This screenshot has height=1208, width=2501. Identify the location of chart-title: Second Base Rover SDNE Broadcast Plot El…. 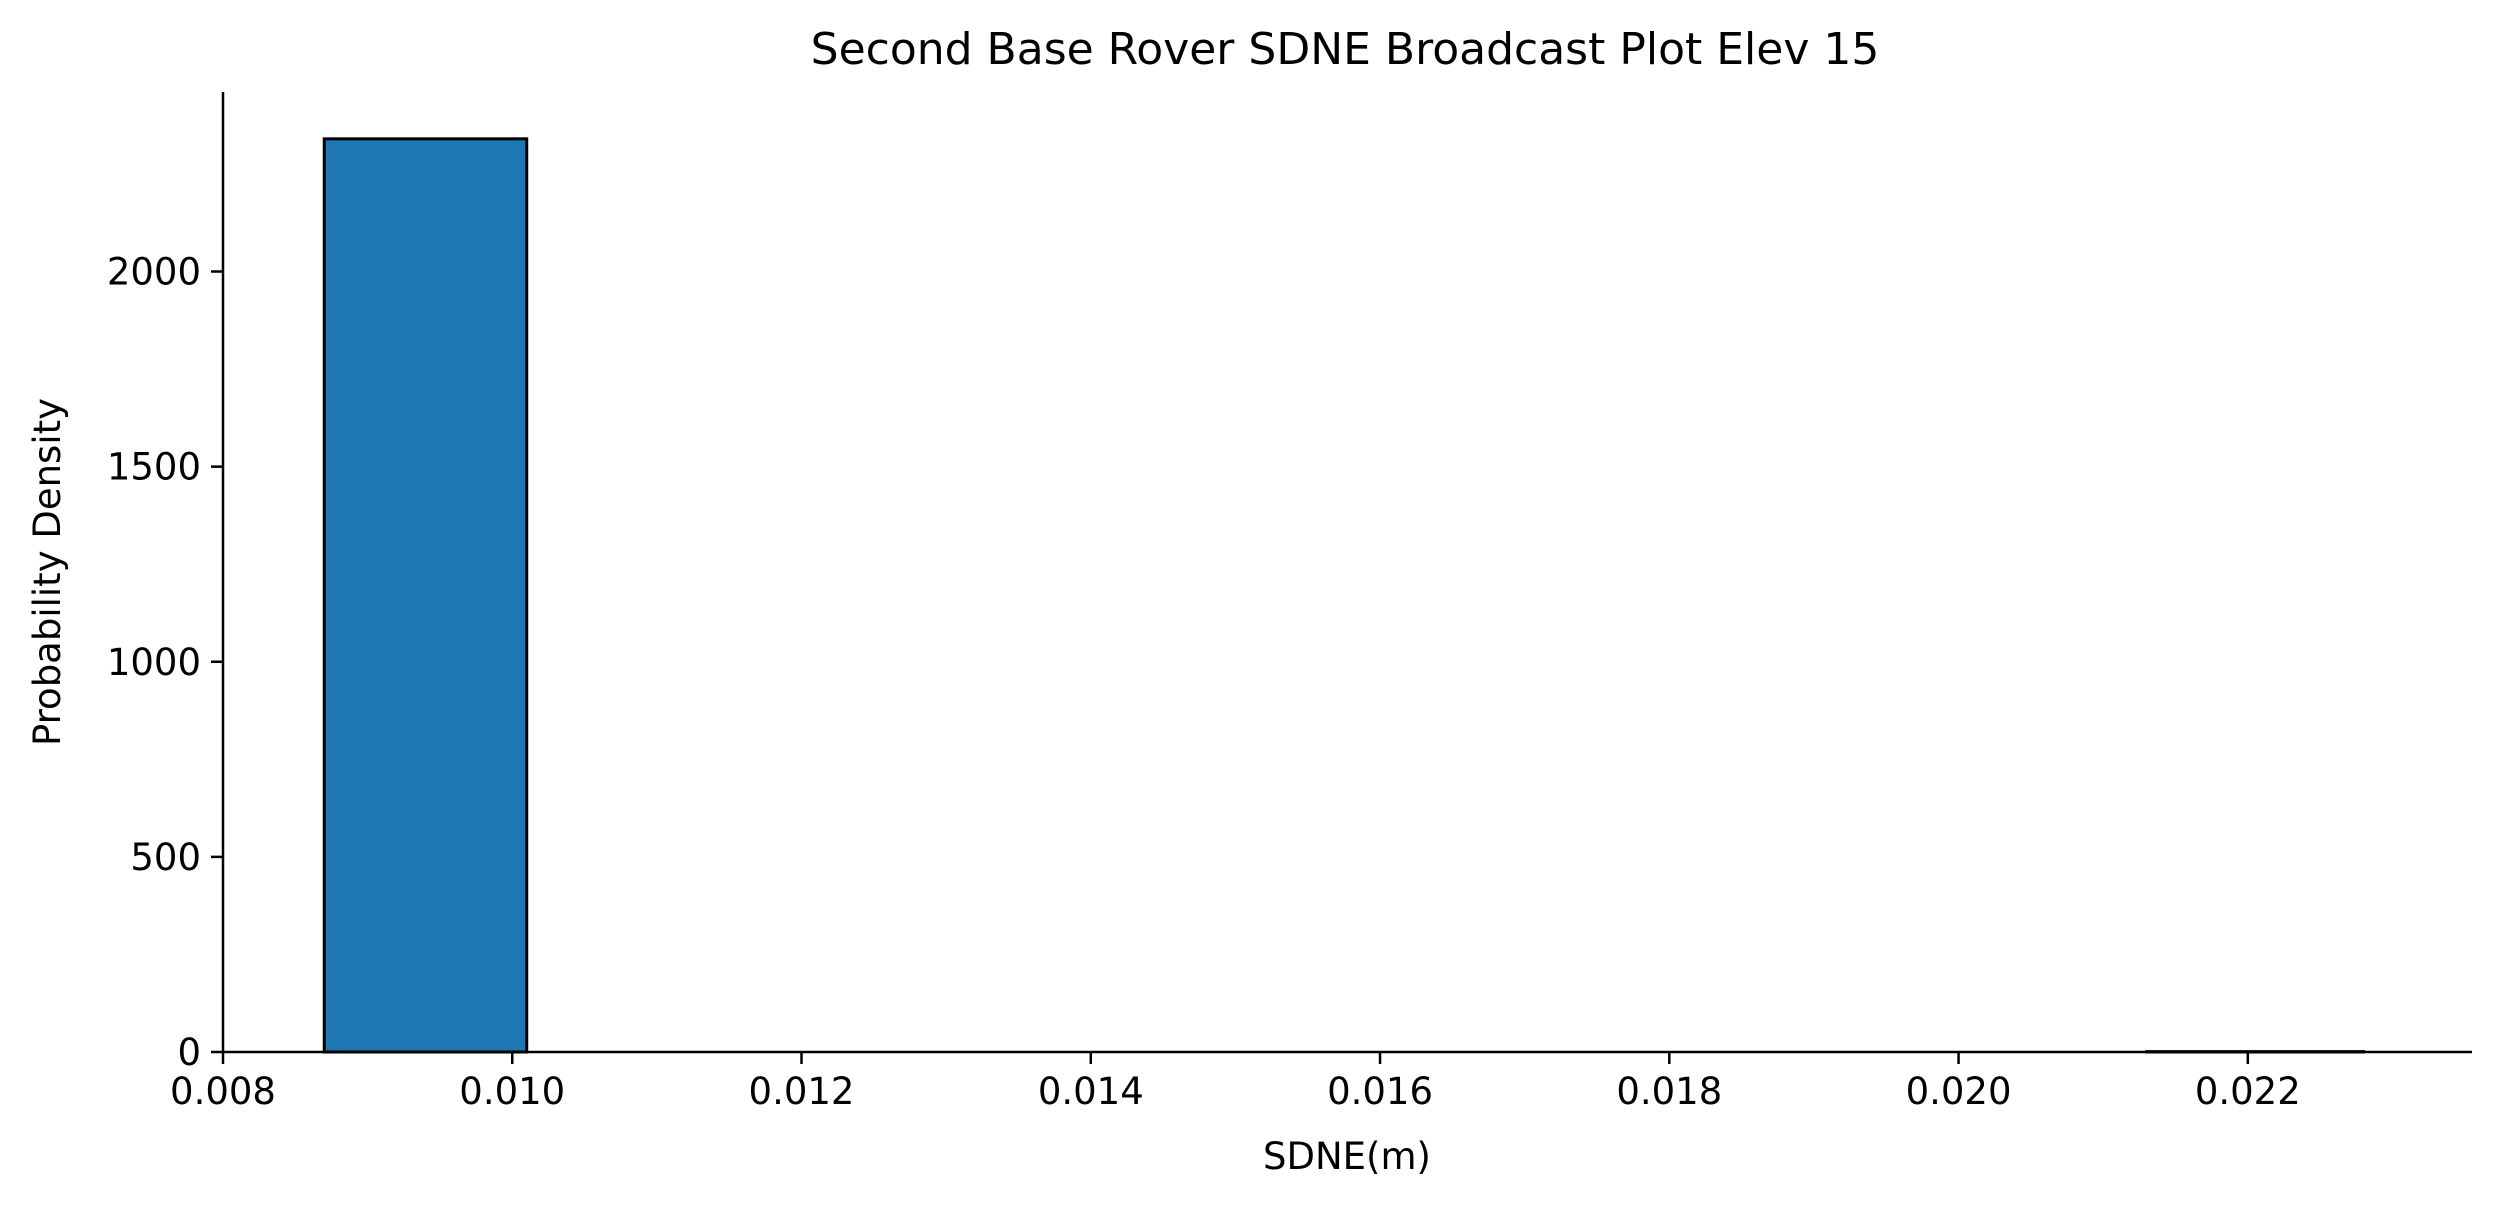
(1345, 49).